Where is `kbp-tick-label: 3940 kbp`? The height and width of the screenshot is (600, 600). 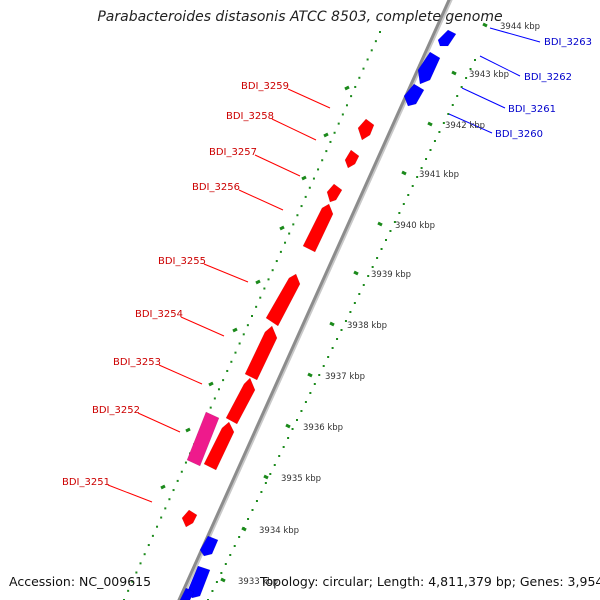
kbp-tick-label: 3940 kbp is located at coordinates (415, 226).